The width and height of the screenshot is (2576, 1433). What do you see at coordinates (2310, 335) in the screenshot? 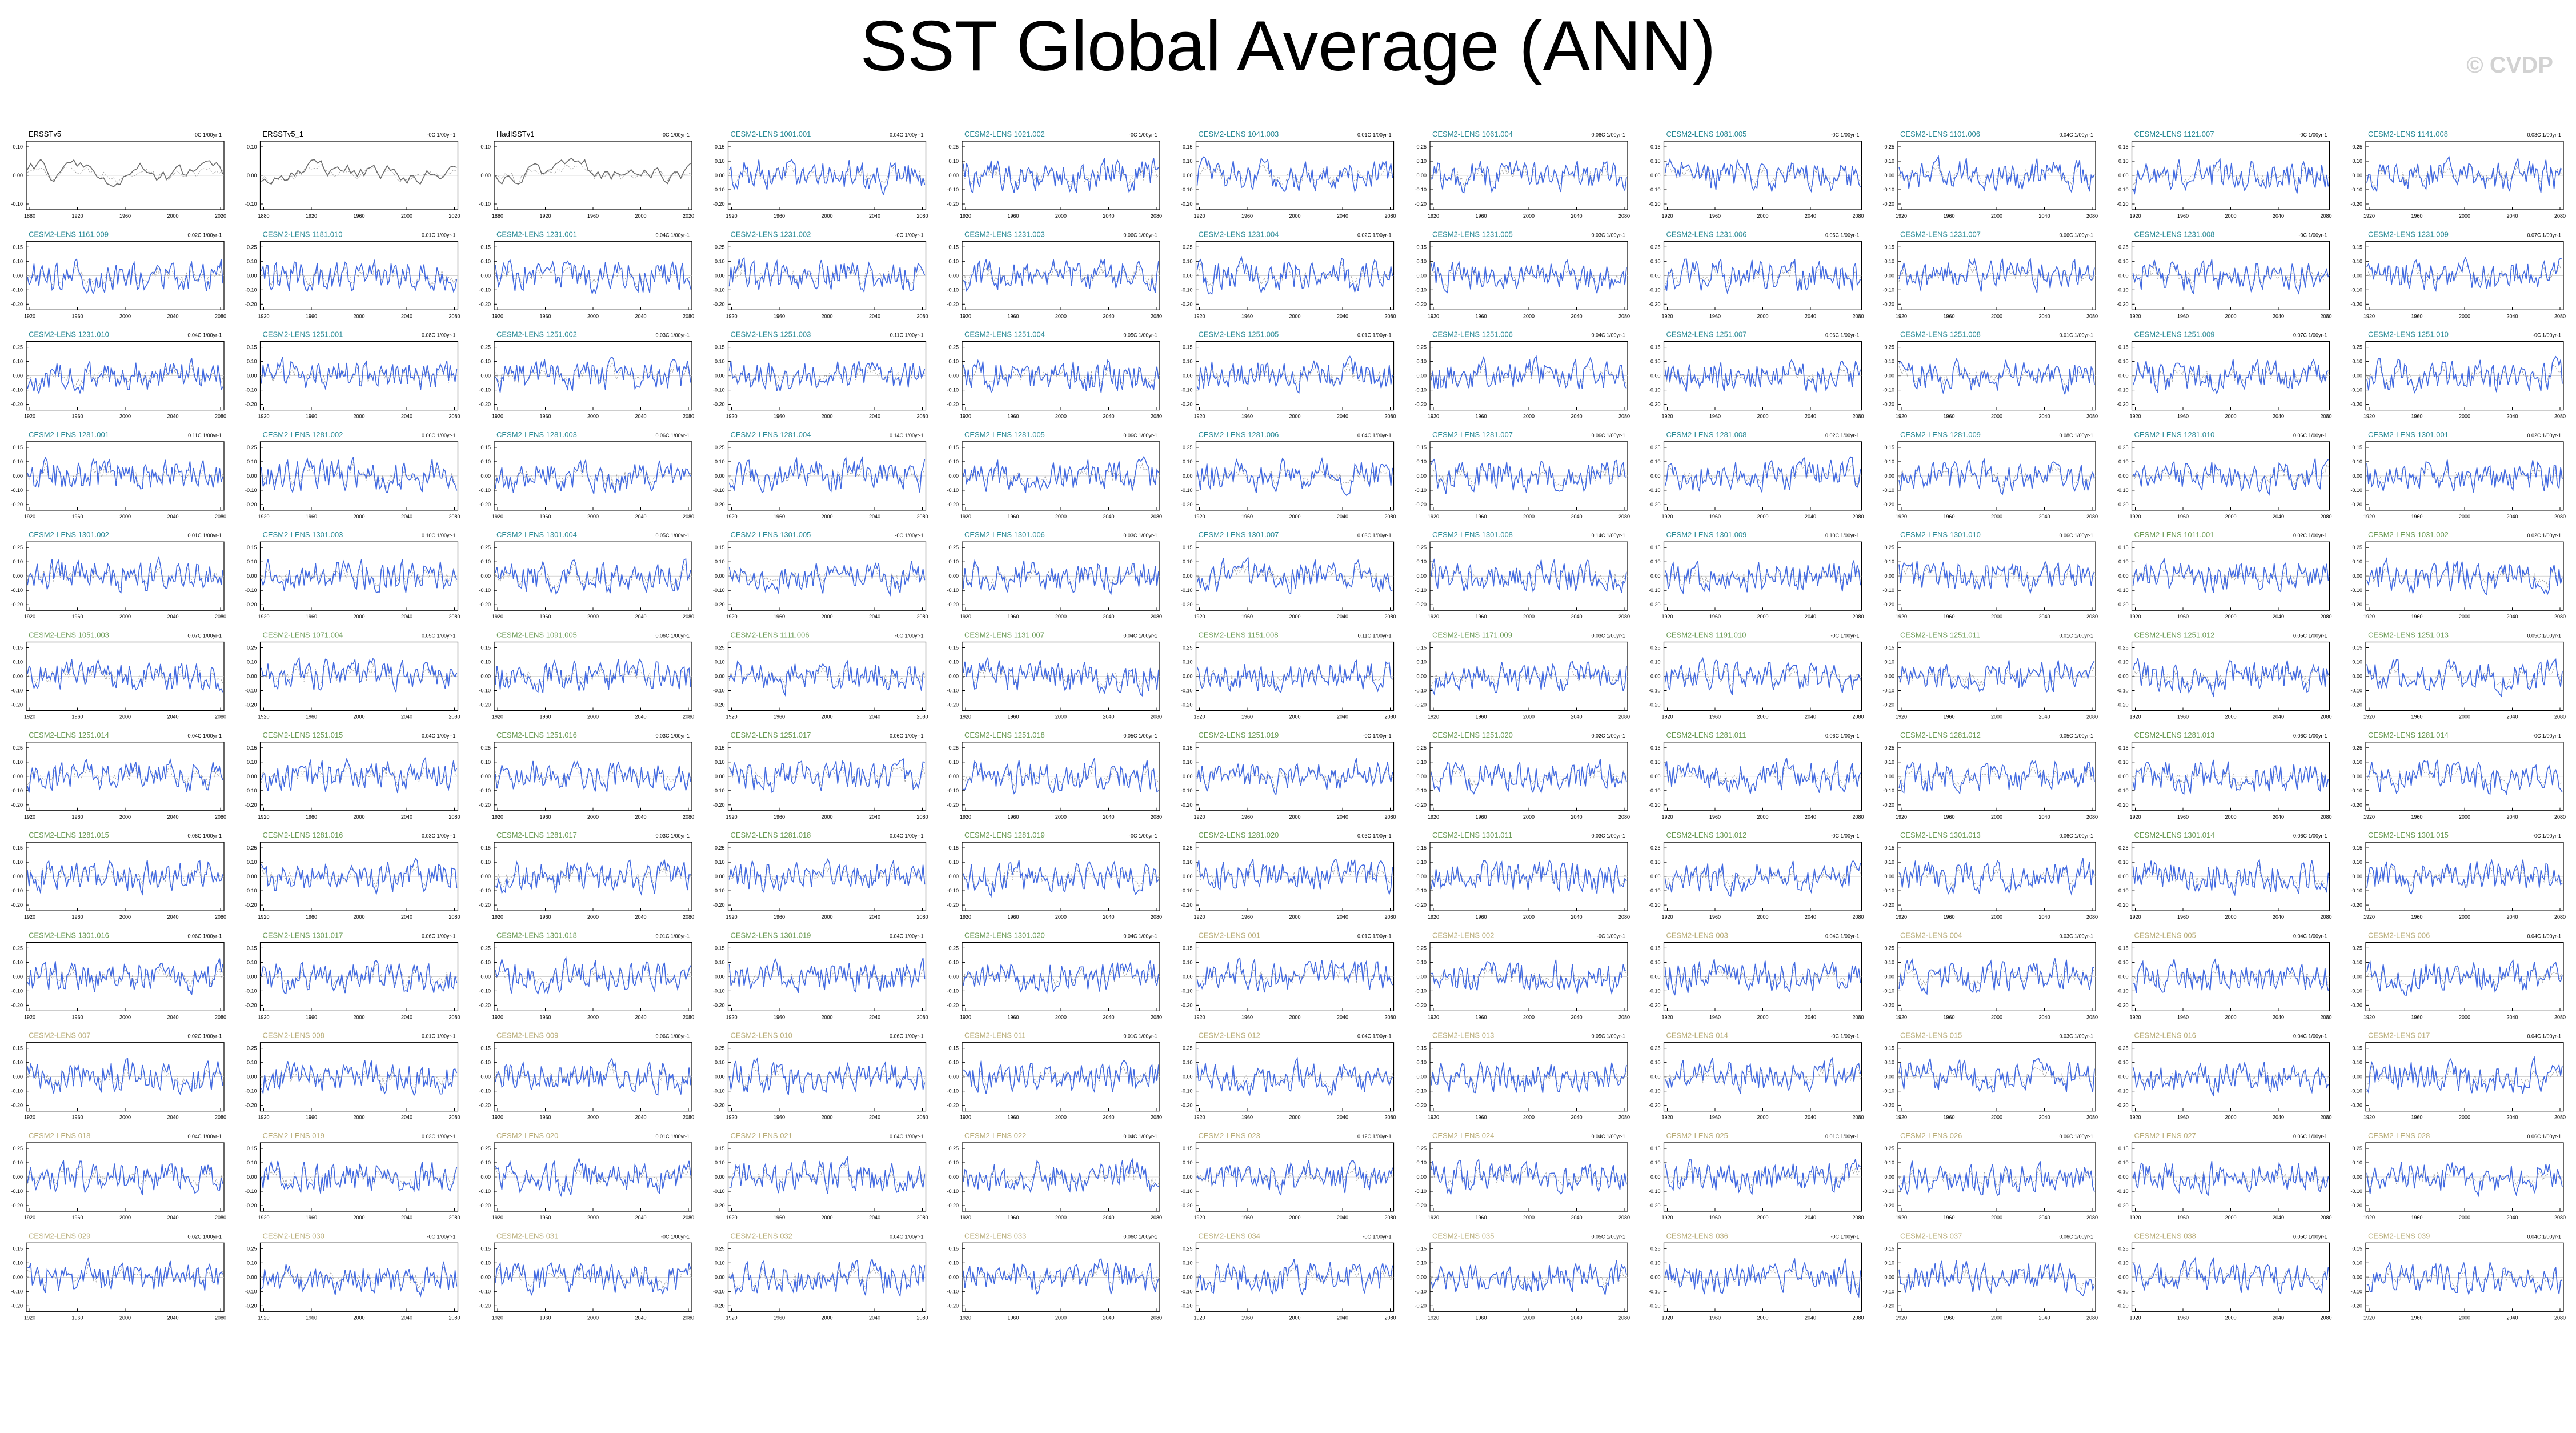
I see `panel-trend-label: 0.07C 1/00yr-1` at bounding box center [2310, 335].